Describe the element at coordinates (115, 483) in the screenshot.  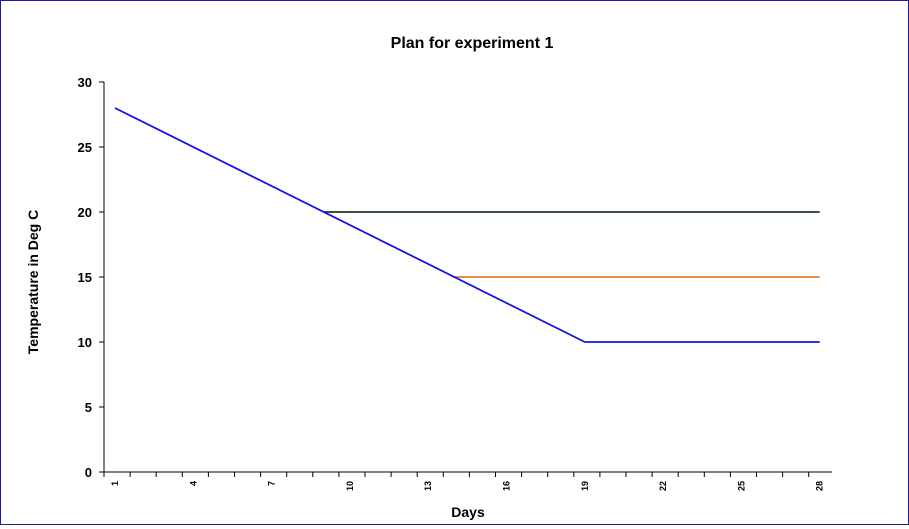
I see `x-tick-label: 1` at that location.